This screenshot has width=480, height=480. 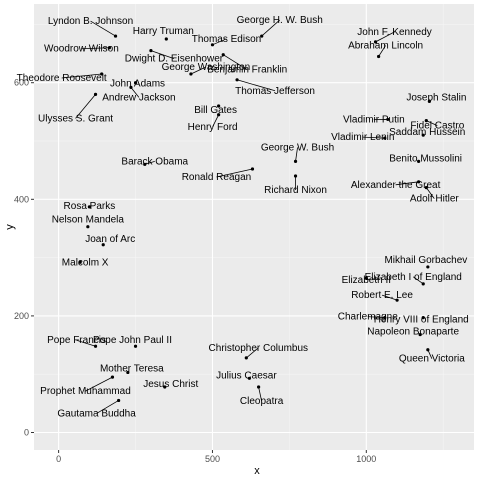 What do you see at coordinates (275, 91) in the screenshot?
I see `point-label: Thomas Jefferson` at bounding box center [275, 91].